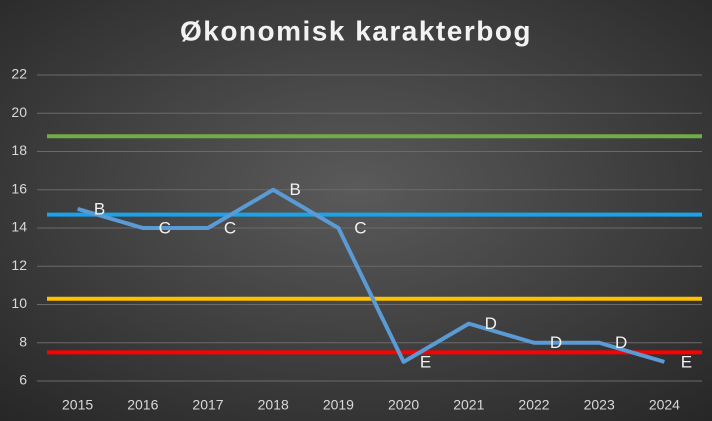 Image resolution: width=712 pixels, height=421 pixels. I want to click on x-tick-label: 2022, so click(533, 405).